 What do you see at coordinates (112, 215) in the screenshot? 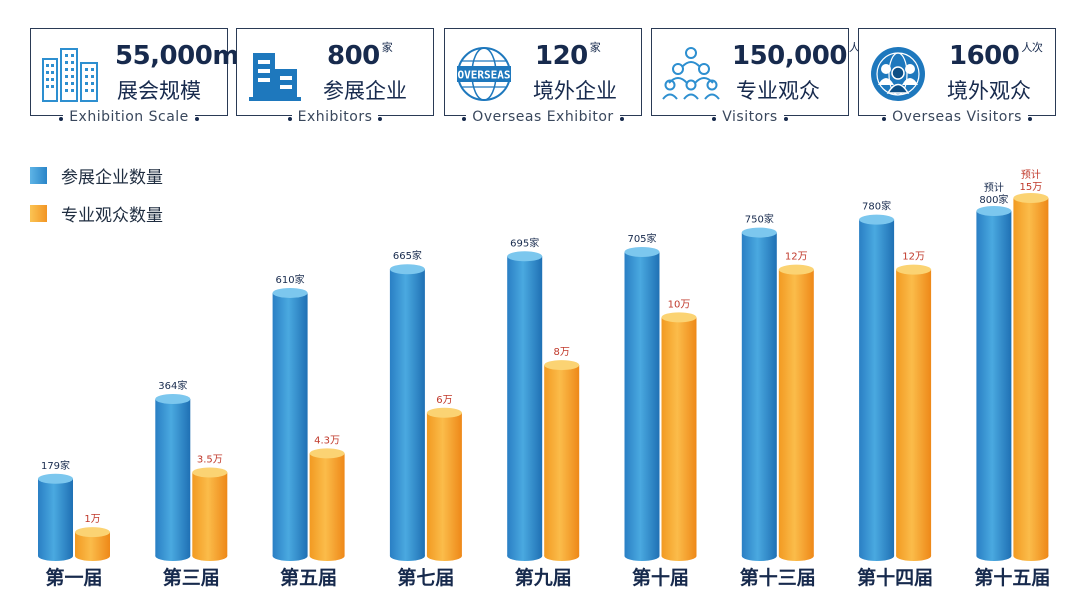
I see `legend-label: 专业观众数量` at bounding box center [112, 215].